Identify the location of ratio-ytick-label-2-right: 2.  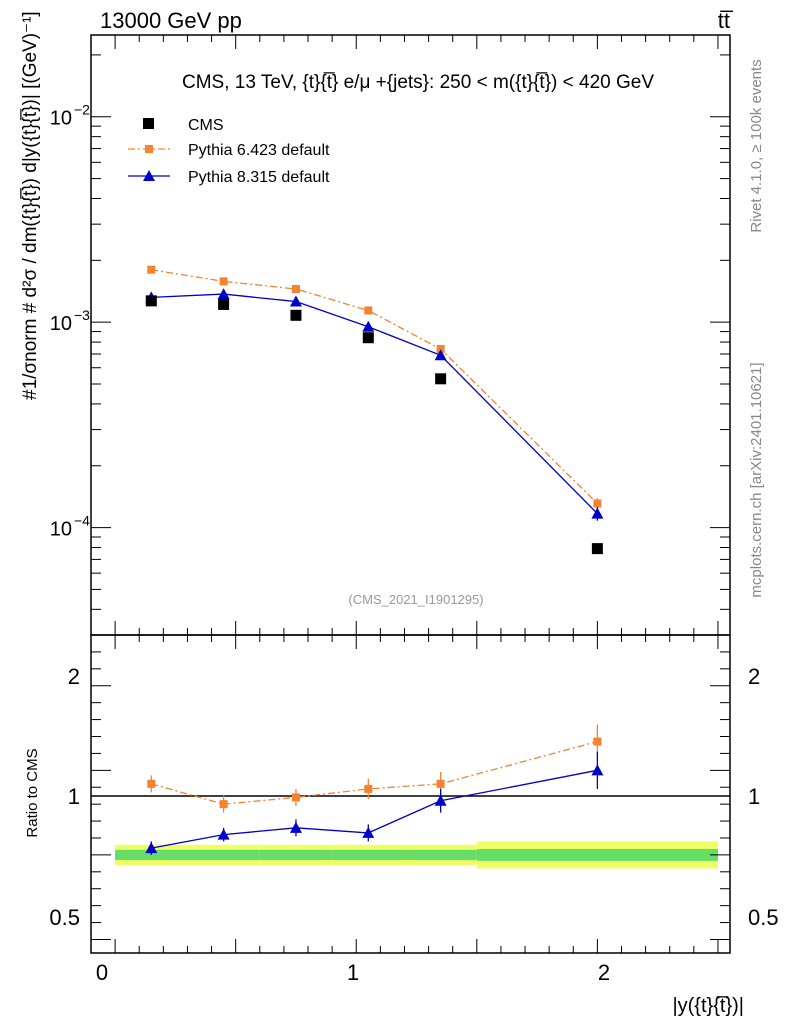
(754, 676).